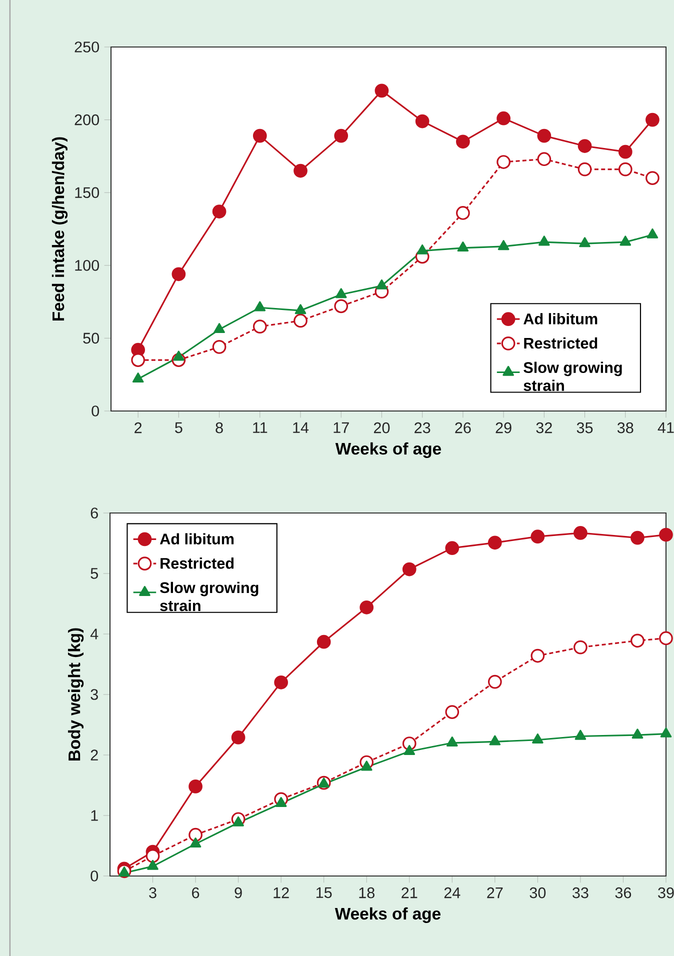  What do you see at coordinates (96, 411) in the screenshot?
I see `y-tick-label: 0` at bounding box center [96, 411].